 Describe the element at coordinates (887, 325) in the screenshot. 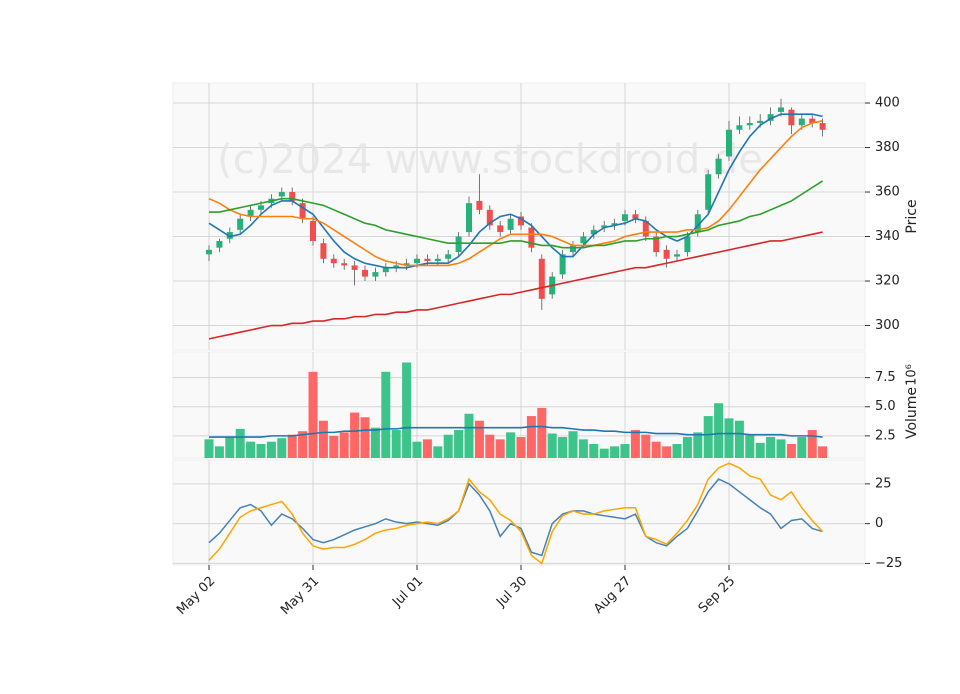

I see `y-tick-label: 300` at that location.